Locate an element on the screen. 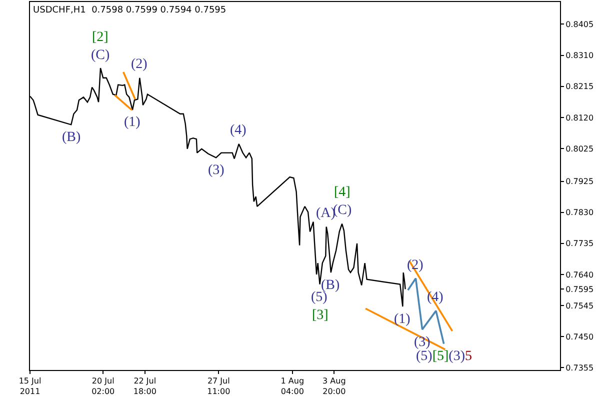  y-tick-label: 0.7355 is located at coordinates (580, 368).